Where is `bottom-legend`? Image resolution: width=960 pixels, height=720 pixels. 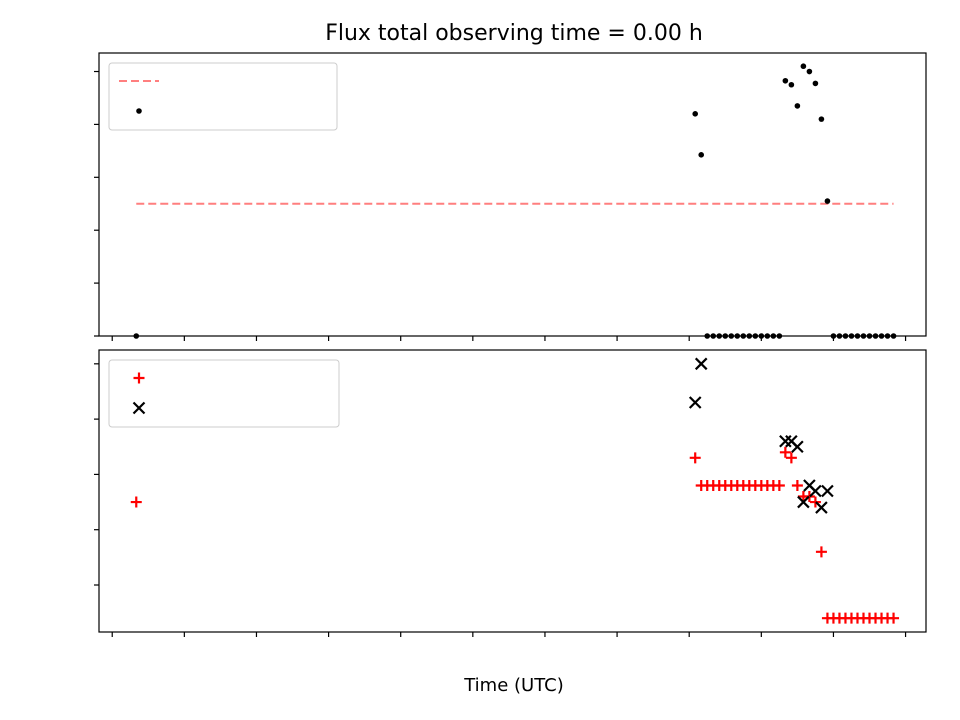 bottom-legend is located at coordinates (224, 393).